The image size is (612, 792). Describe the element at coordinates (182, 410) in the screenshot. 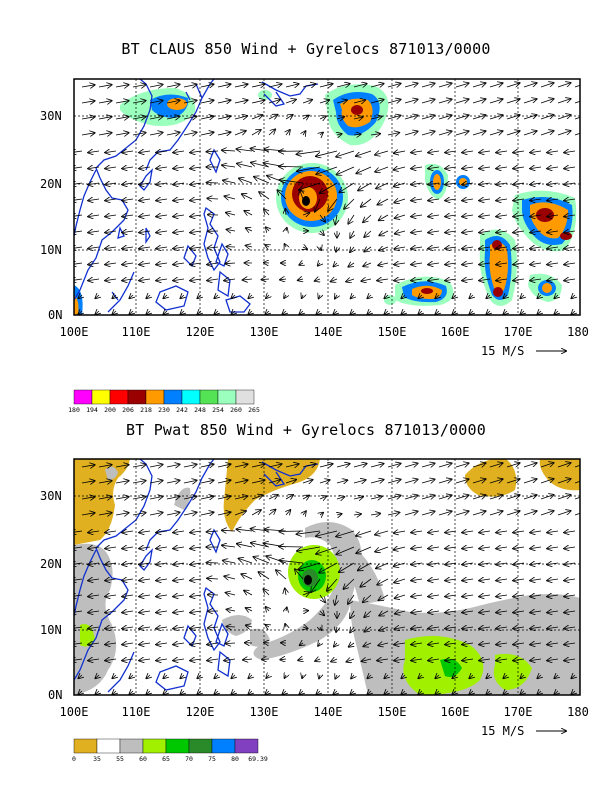

I see `colorbar-label: 242` at that location.